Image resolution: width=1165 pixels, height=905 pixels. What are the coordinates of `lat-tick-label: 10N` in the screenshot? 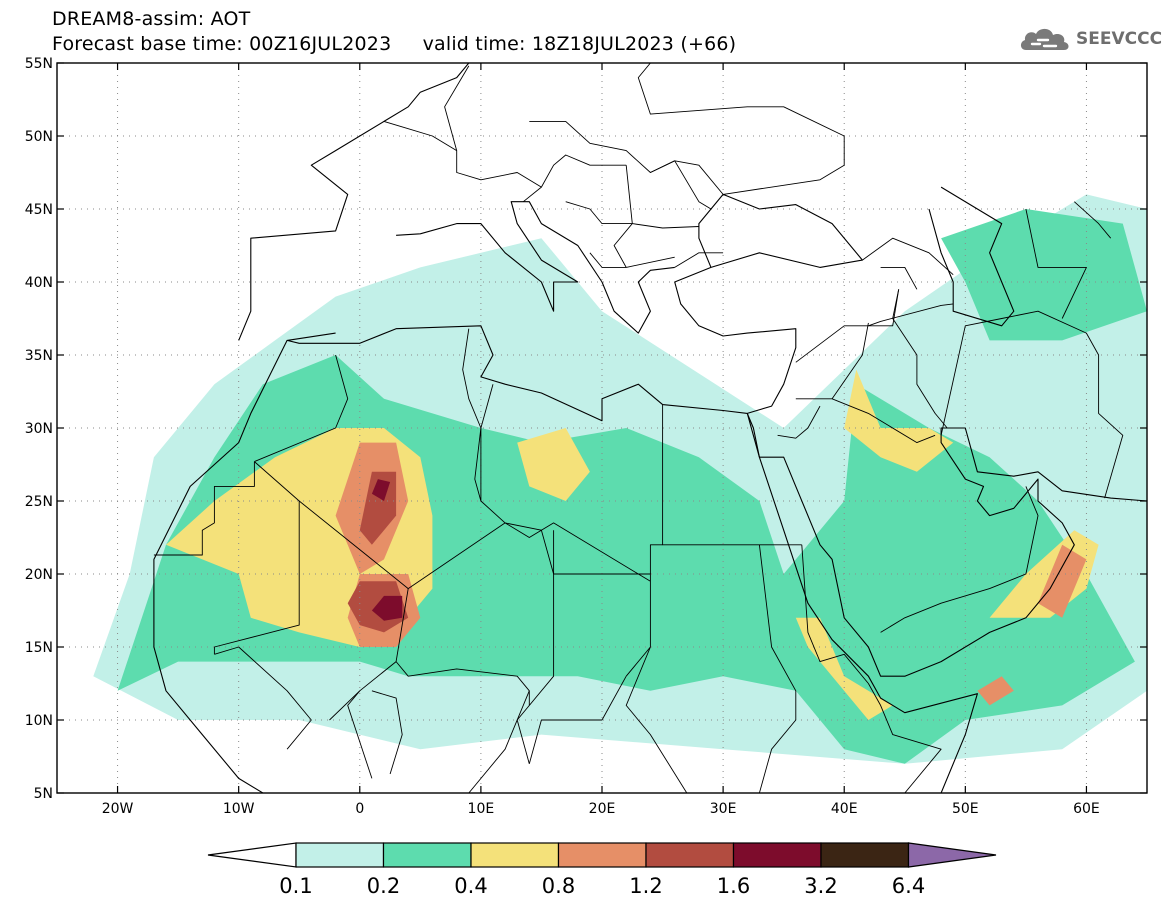 It's located at (39, 721).